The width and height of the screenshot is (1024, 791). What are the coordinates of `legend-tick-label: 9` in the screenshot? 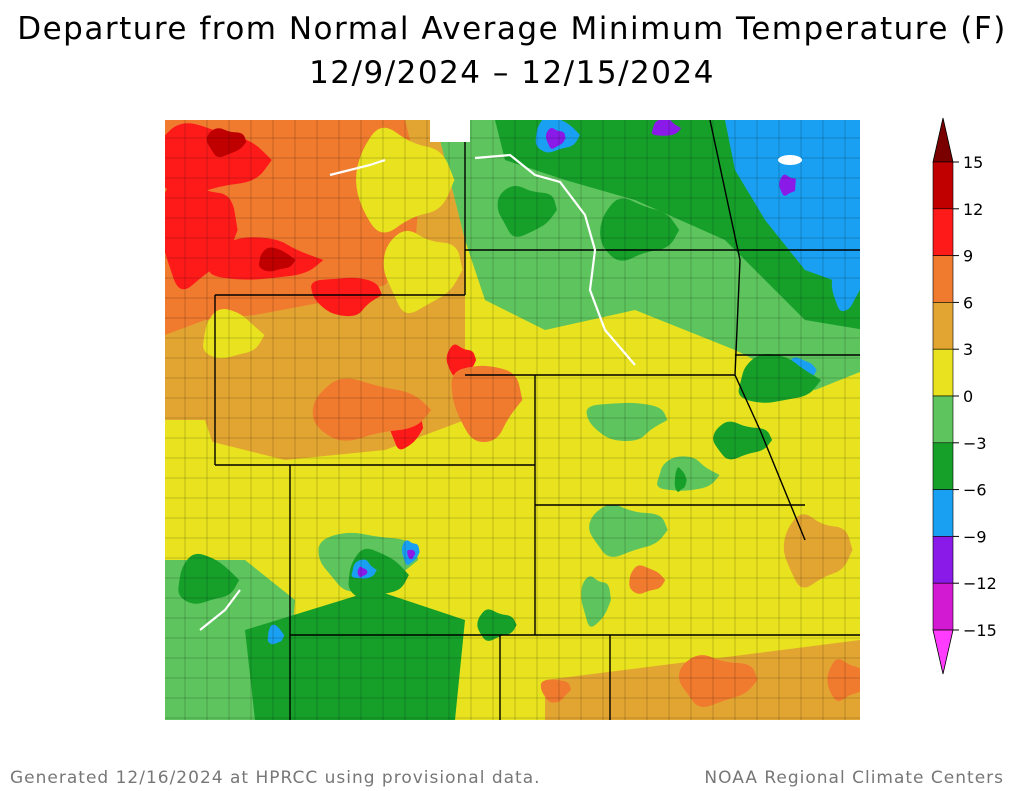 It's located at (968, 256).